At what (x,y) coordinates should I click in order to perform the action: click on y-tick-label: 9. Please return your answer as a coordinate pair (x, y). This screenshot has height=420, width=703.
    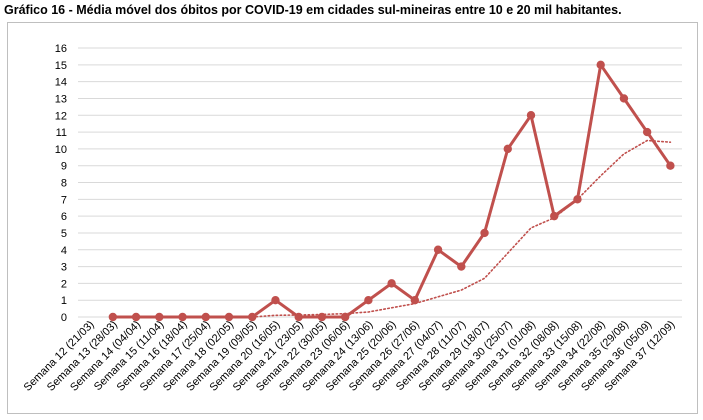
    Looking at the image, I should click on (64, 167).